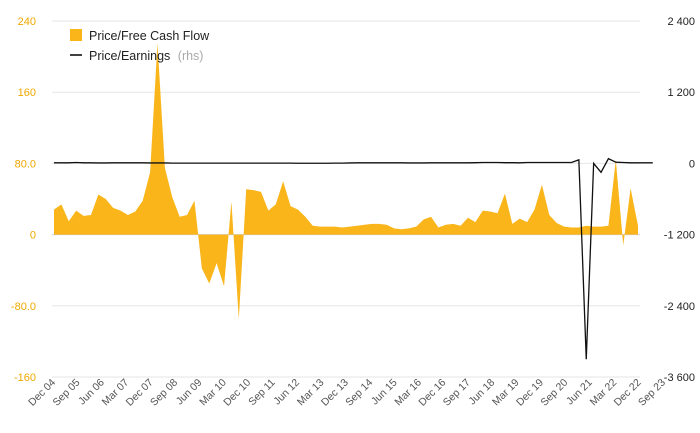 The image size is (700, 433). What do you see at coordinates (23, 307) in the screenshot?
I see `left-tick-label: -80.0` at bounding box center [23, 307].